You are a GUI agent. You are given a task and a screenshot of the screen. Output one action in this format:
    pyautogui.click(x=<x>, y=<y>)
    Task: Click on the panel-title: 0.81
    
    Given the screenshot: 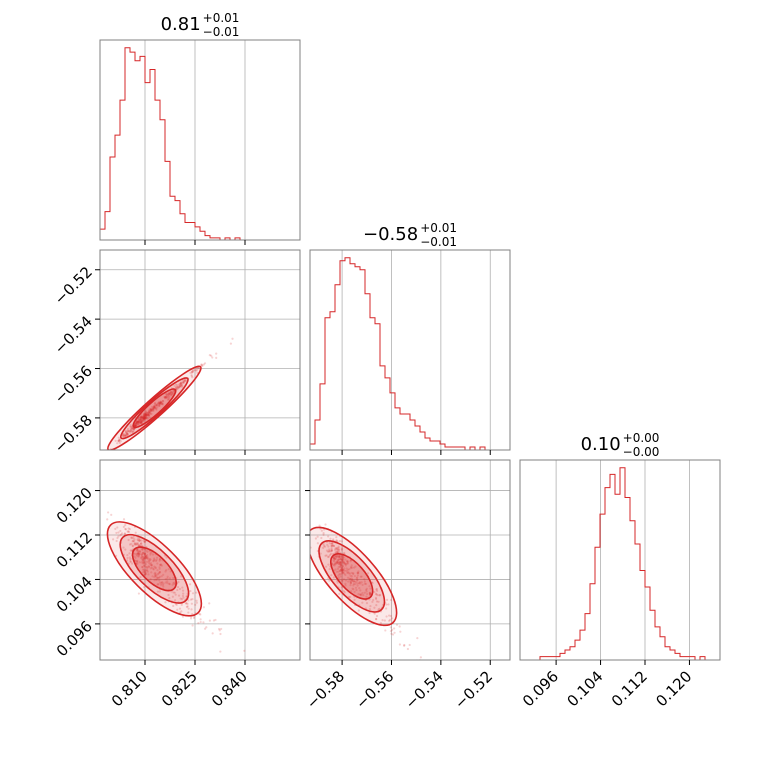 What is the action you would take?
    pyautogui.click(x=181, y=24)
    